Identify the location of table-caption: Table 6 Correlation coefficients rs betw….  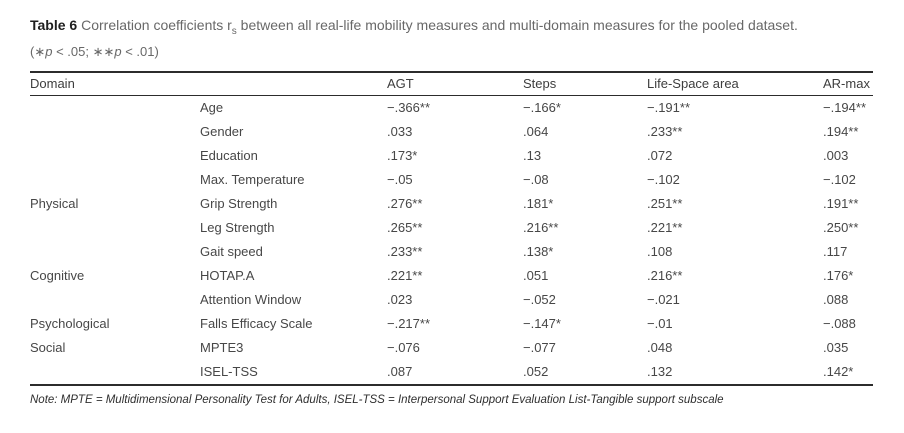
(451, 28).